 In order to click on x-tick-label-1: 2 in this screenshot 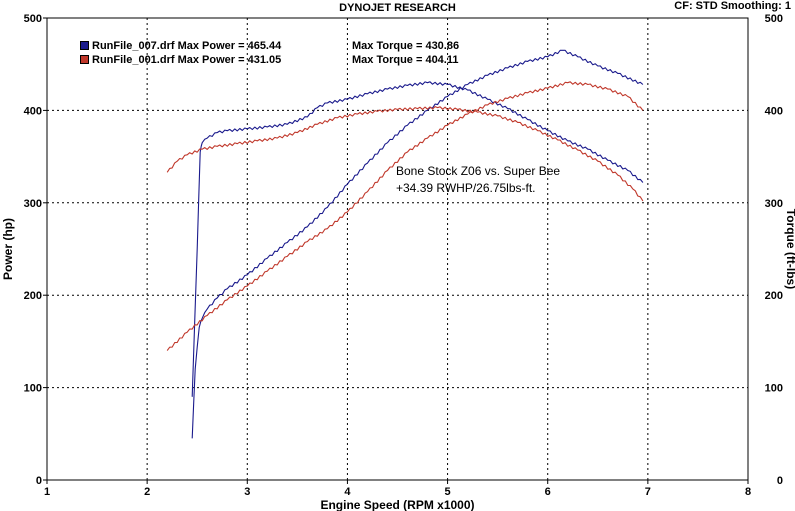, I will do `click(147, 492)`.